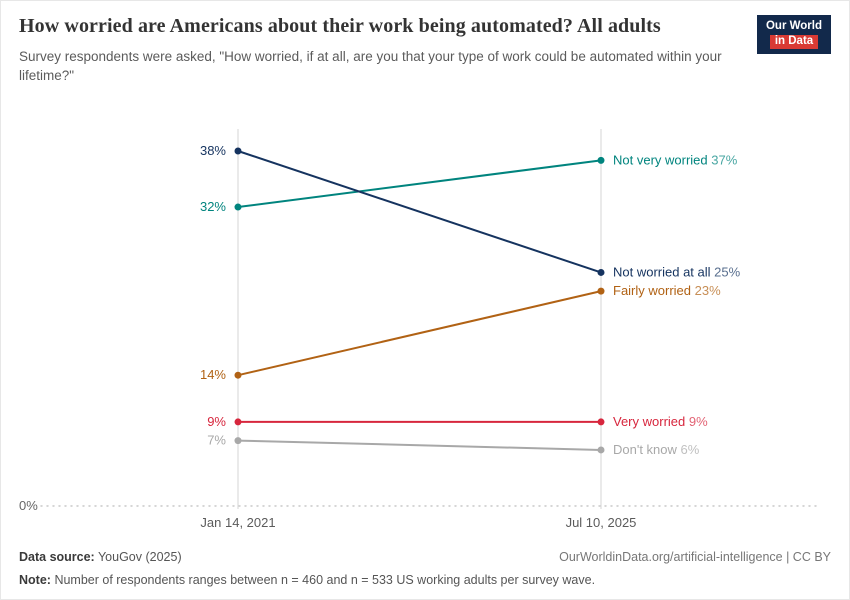 This screenshot has height=600, width=850. I want to click on series-start-value-label: 7%, so click(216, 440).